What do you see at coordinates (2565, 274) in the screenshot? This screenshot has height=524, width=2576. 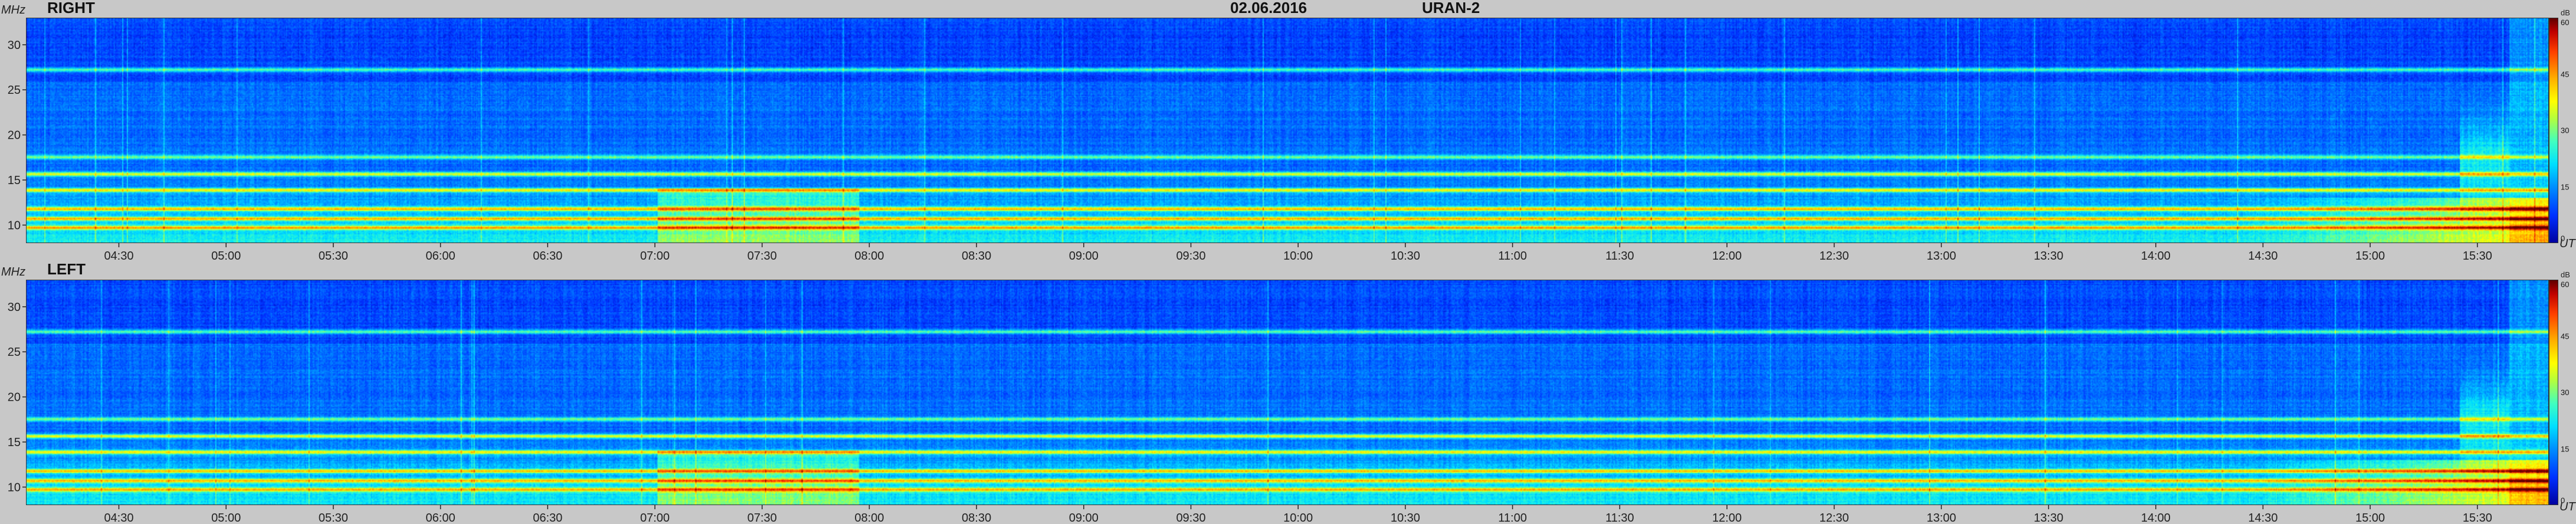 I see `colorbar-unit-left: dB` at bounding box center [2565, 274].